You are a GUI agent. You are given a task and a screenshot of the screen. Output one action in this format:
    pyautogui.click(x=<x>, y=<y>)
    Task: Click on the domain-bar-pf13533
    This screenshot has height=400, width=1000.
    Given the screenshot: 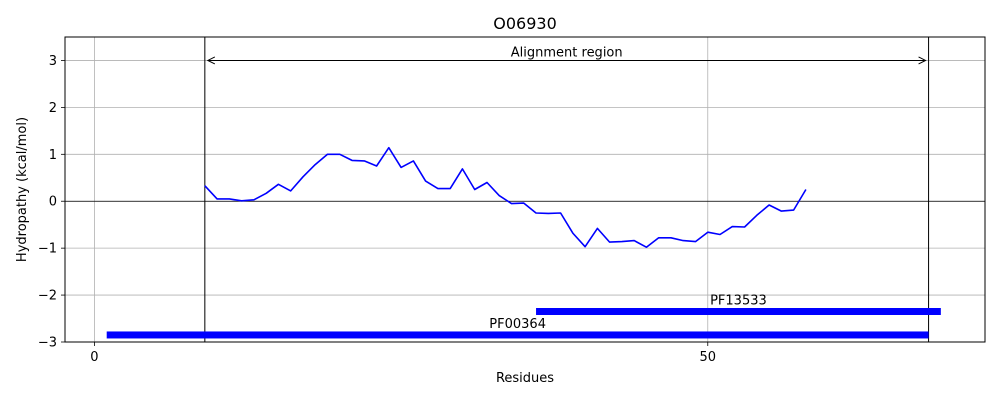 What is the action you would take?
    pyautogui.click(x=738, y=311)
    